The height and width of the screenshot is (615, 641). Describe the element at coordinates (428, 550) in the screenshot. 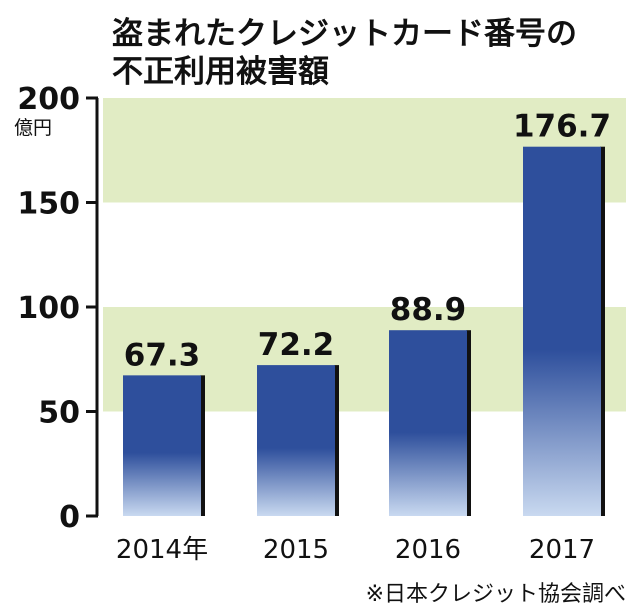

I see `category-label: 2016` at that location.